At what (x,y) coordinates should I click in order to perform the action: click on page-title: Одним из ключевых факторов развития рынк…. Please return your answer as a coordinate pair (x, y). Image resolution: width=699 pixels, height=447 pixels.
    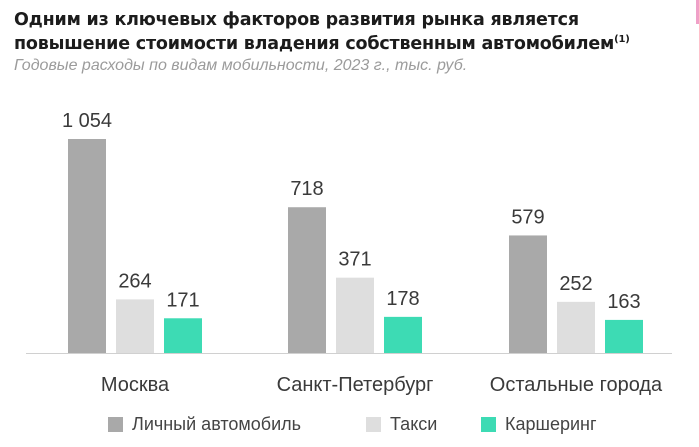
    Looking at the image, I should click on (354, 32).